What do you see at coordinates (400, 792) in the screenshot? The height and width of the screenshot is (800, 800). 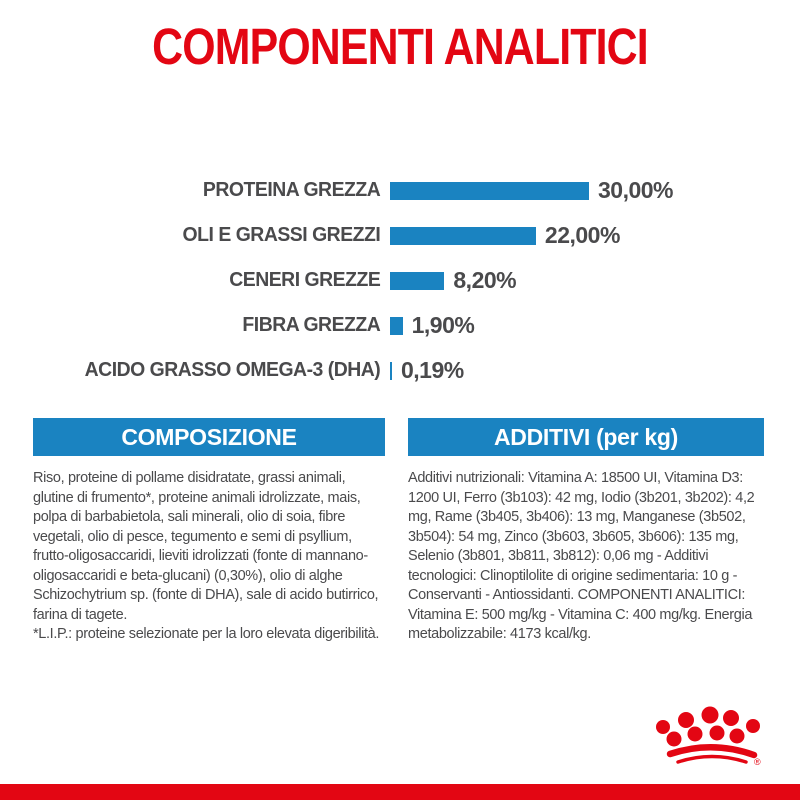 I see `footer-red-bar` at bounding box center [400, 792].